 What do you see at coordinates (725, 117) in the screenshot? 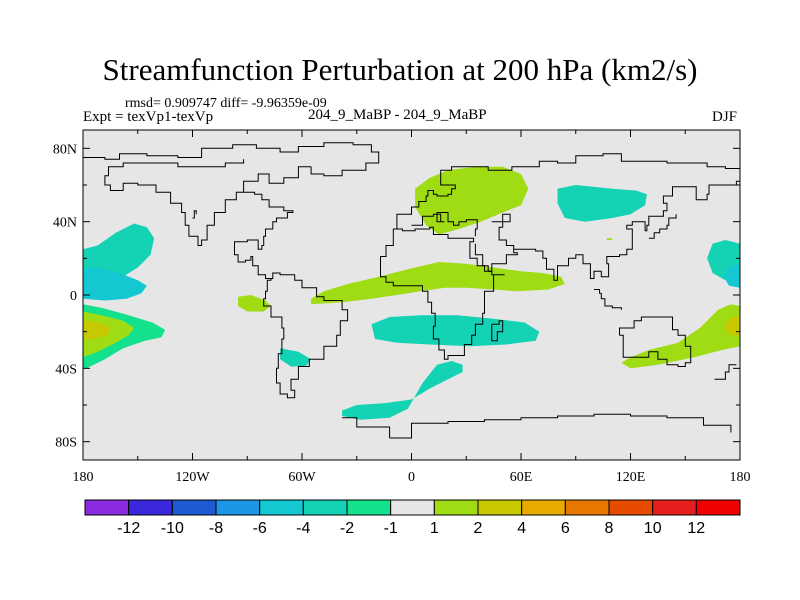
I see `season-label: DJF` at bounding box center [725, 117].